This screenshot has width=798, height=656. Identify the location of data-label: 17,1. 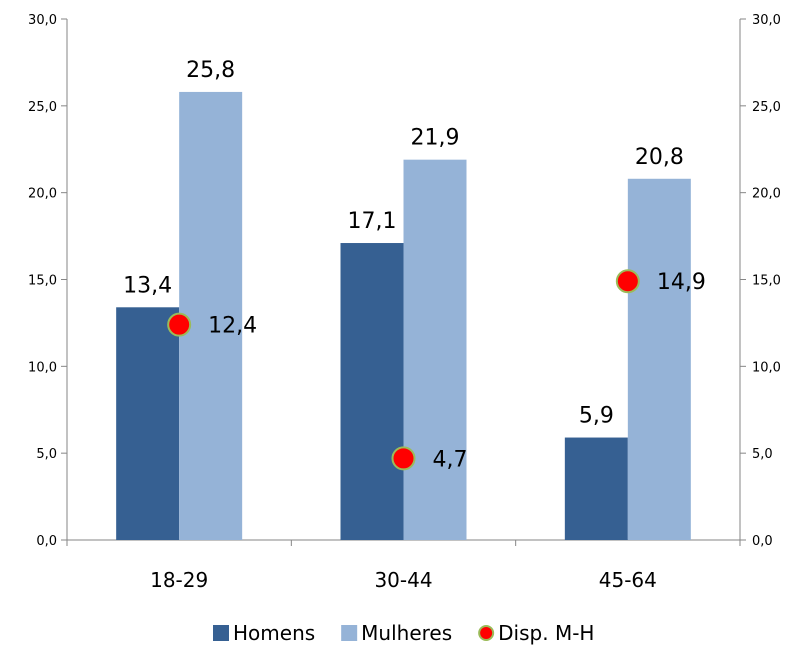
(372, 221).